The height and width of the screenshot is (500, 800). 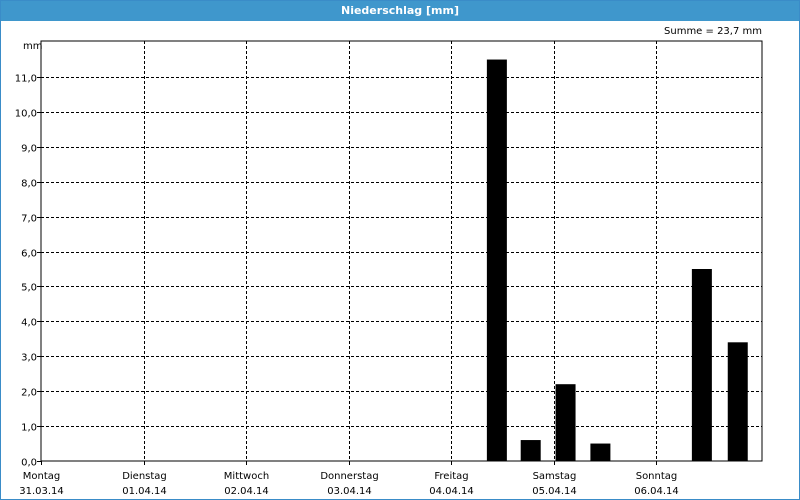 What do you see at coordinates (144, 491) in the screenshot?
I see `x-tick-date: 01.04.14` at bounding box center [144, 491].